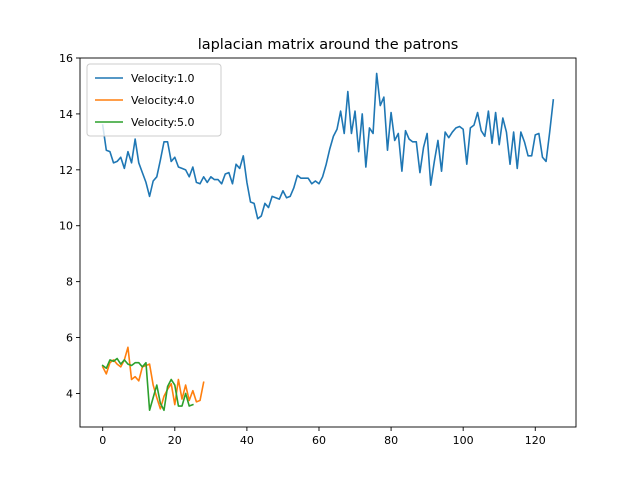 This screenshot has width=640, height=480. What do you see at coordinates (66, 114) in the screenshot?
I see `y-tick-label: 14` at bounding box center [66, 114].